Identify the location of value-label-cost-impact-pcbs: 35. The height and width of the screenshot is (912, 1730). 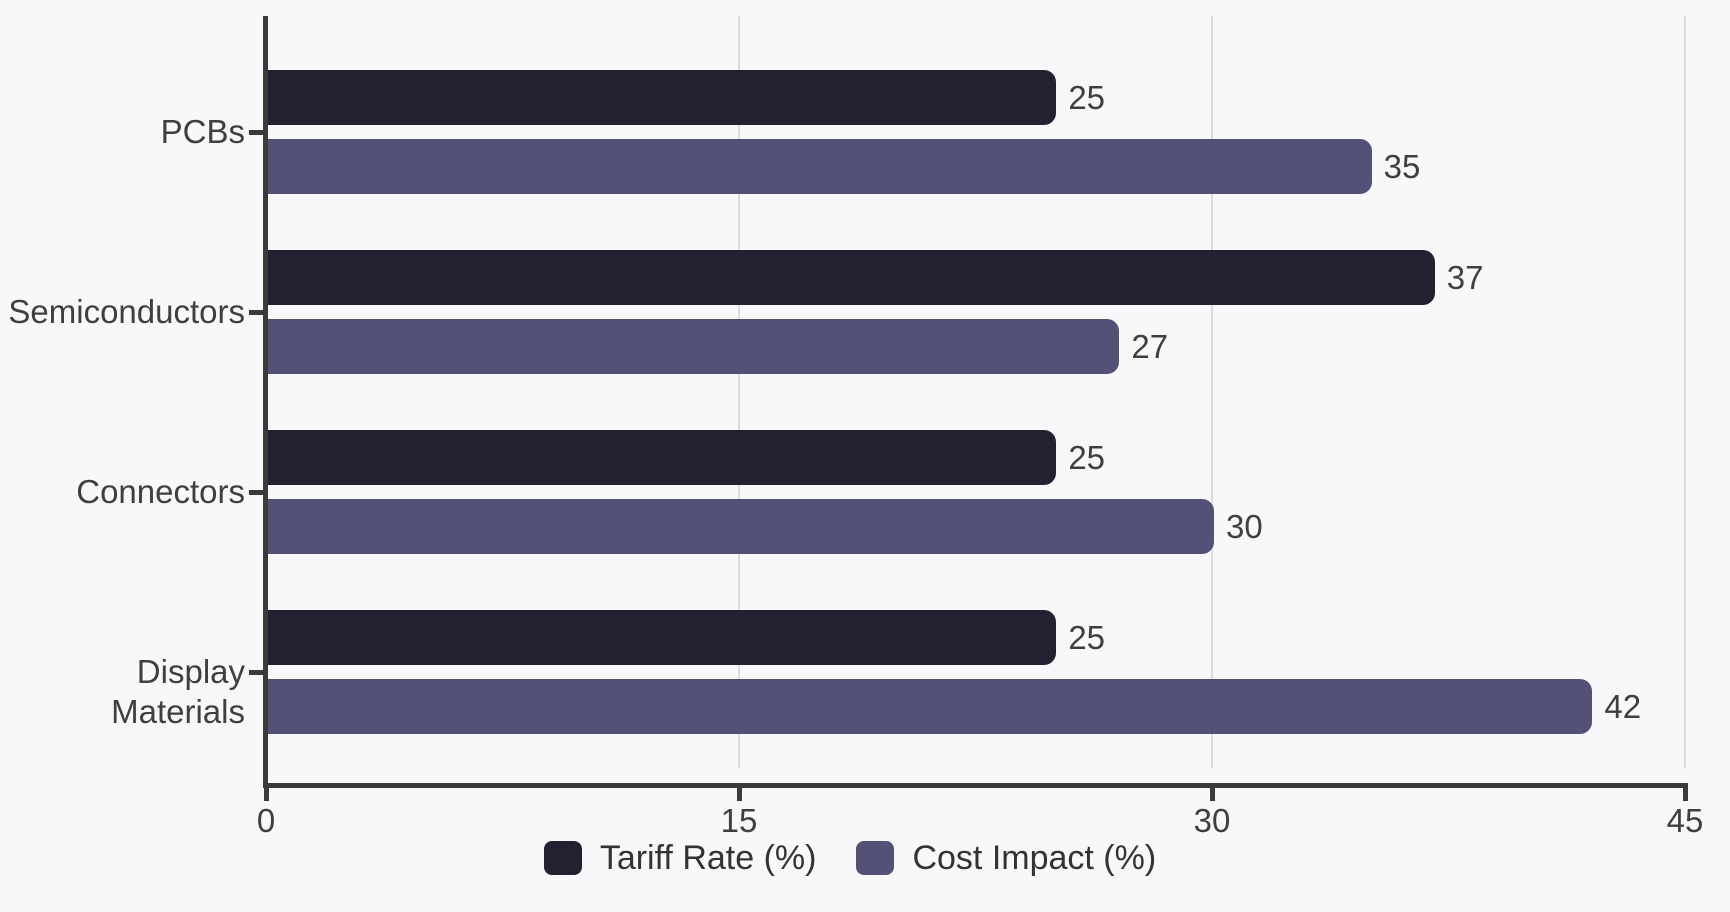
(1402, 166).